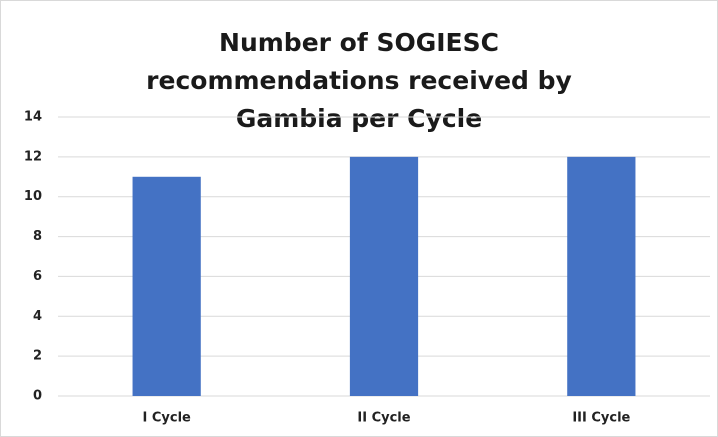 Image resolution: width=718 pixels, height=437 pixels. I want to click on y-tick-label: 0, so click(37, 396).